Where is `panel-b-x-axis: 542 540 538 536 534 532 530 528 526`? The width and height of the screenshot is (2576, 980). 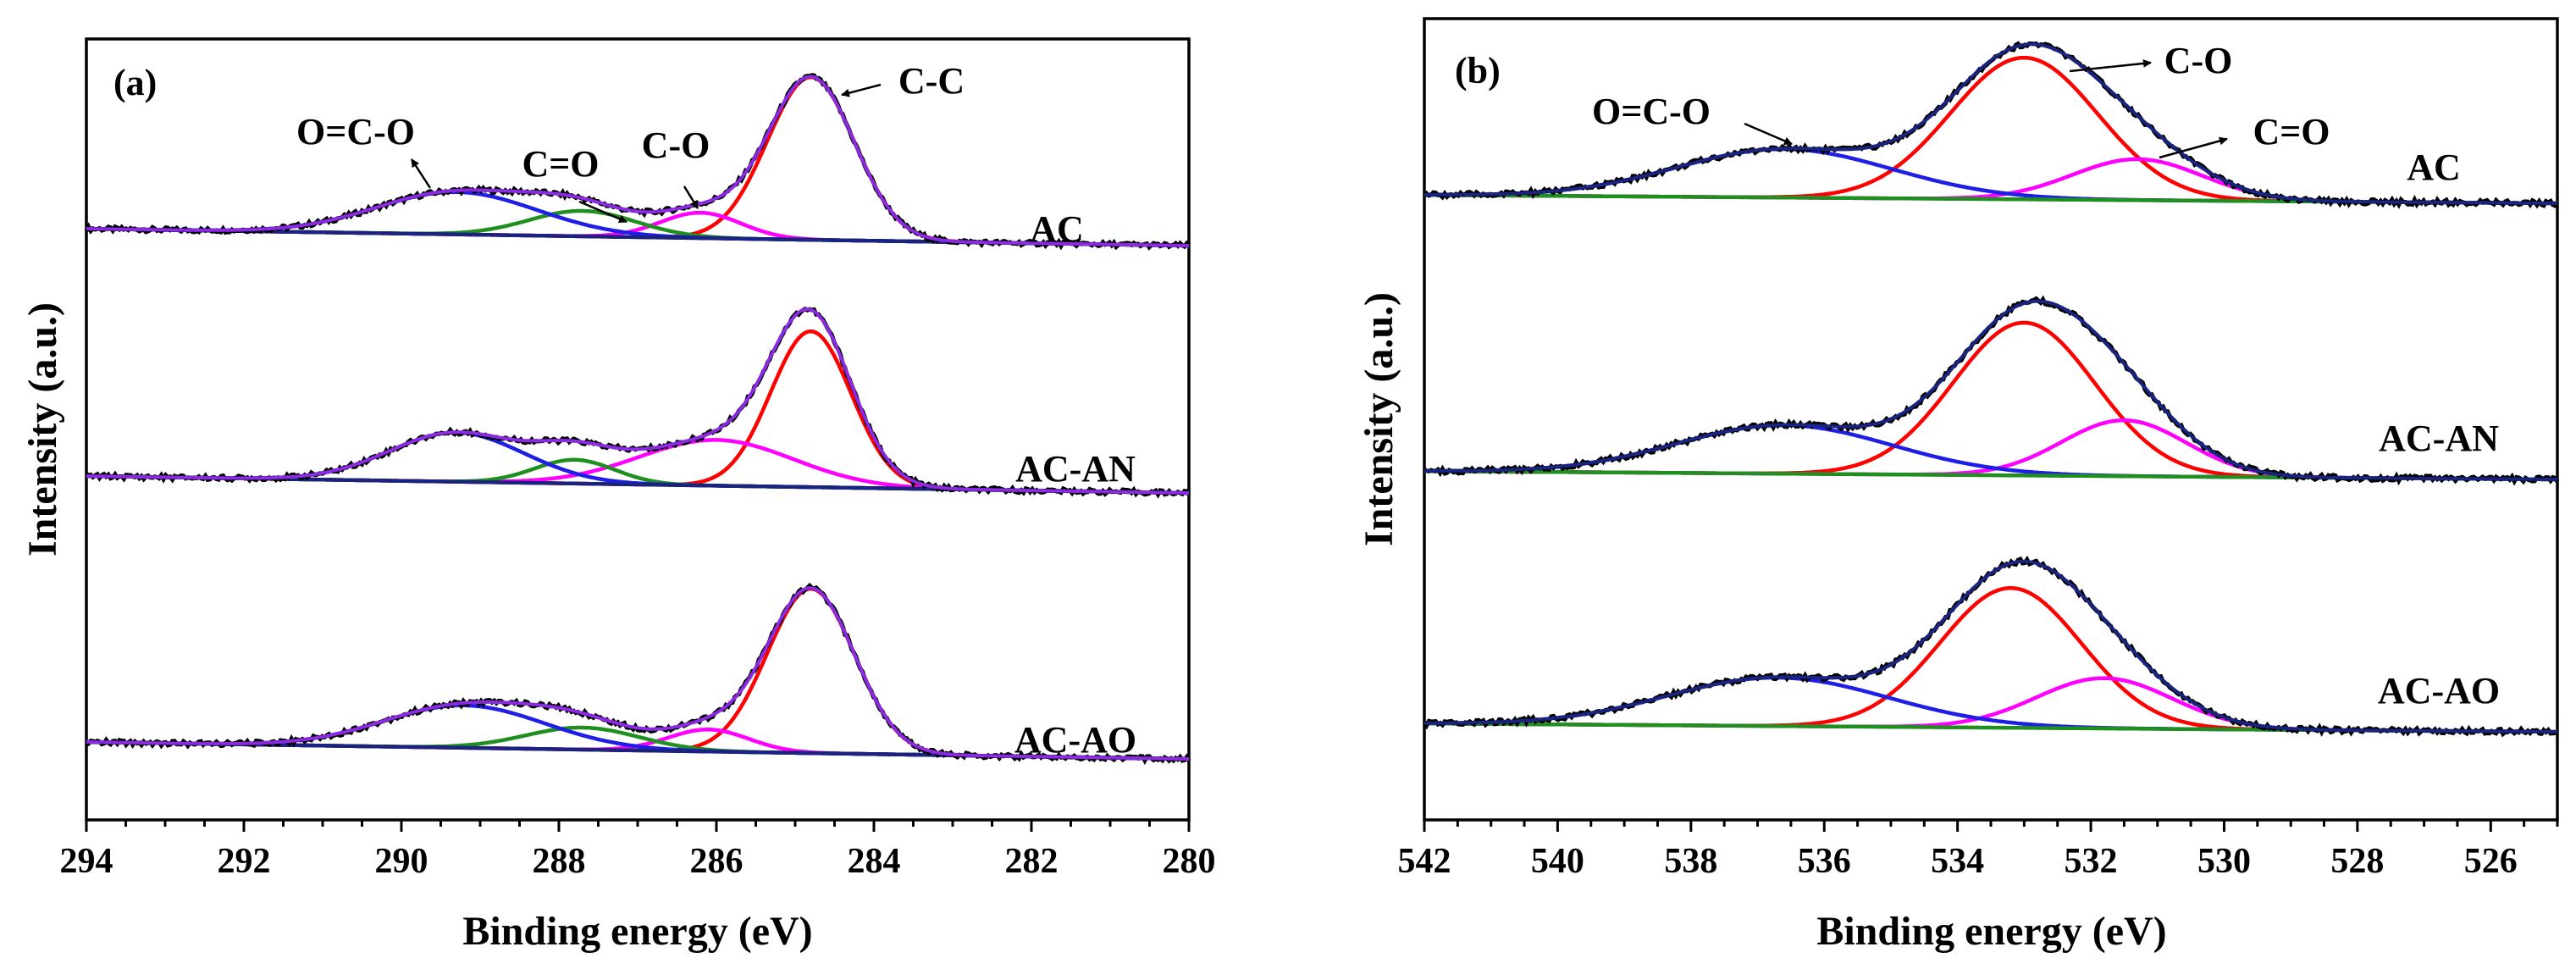
panel-b-x-axis: 542 540 538 536 534 532 530 528 526 is located at coordinates (1978, 851).